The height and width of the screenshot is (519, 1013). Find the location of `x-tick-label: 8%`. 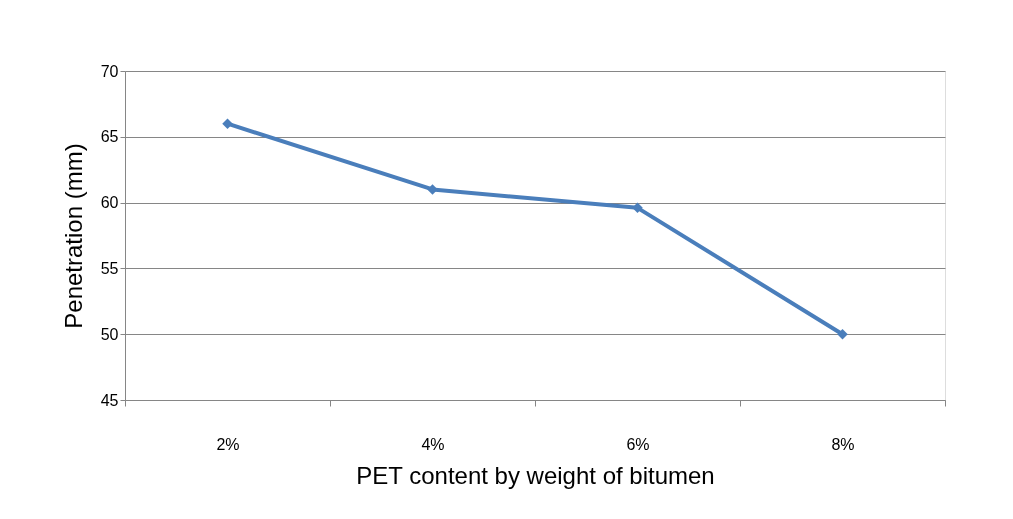

x-tick-label: 8% is located at coordinates (843, 444).